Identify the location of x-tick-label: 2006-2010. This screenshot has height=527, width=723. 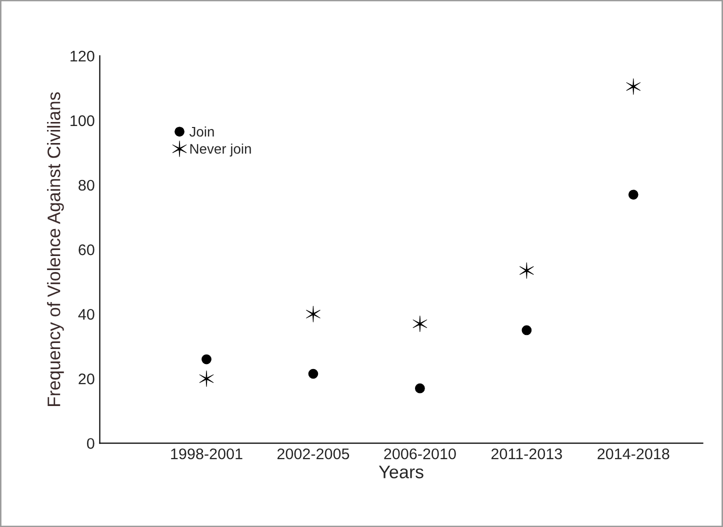
(420, 454).